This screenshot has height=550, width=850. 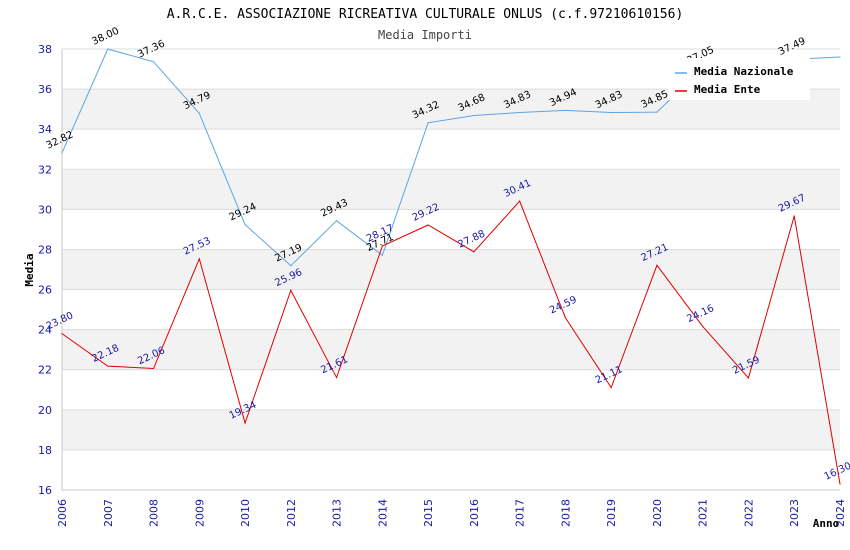 What do you see at coordinates (382, 513) in the screenshot?
I see `x-tick-label: 2014` at bounding box center [382, 513].